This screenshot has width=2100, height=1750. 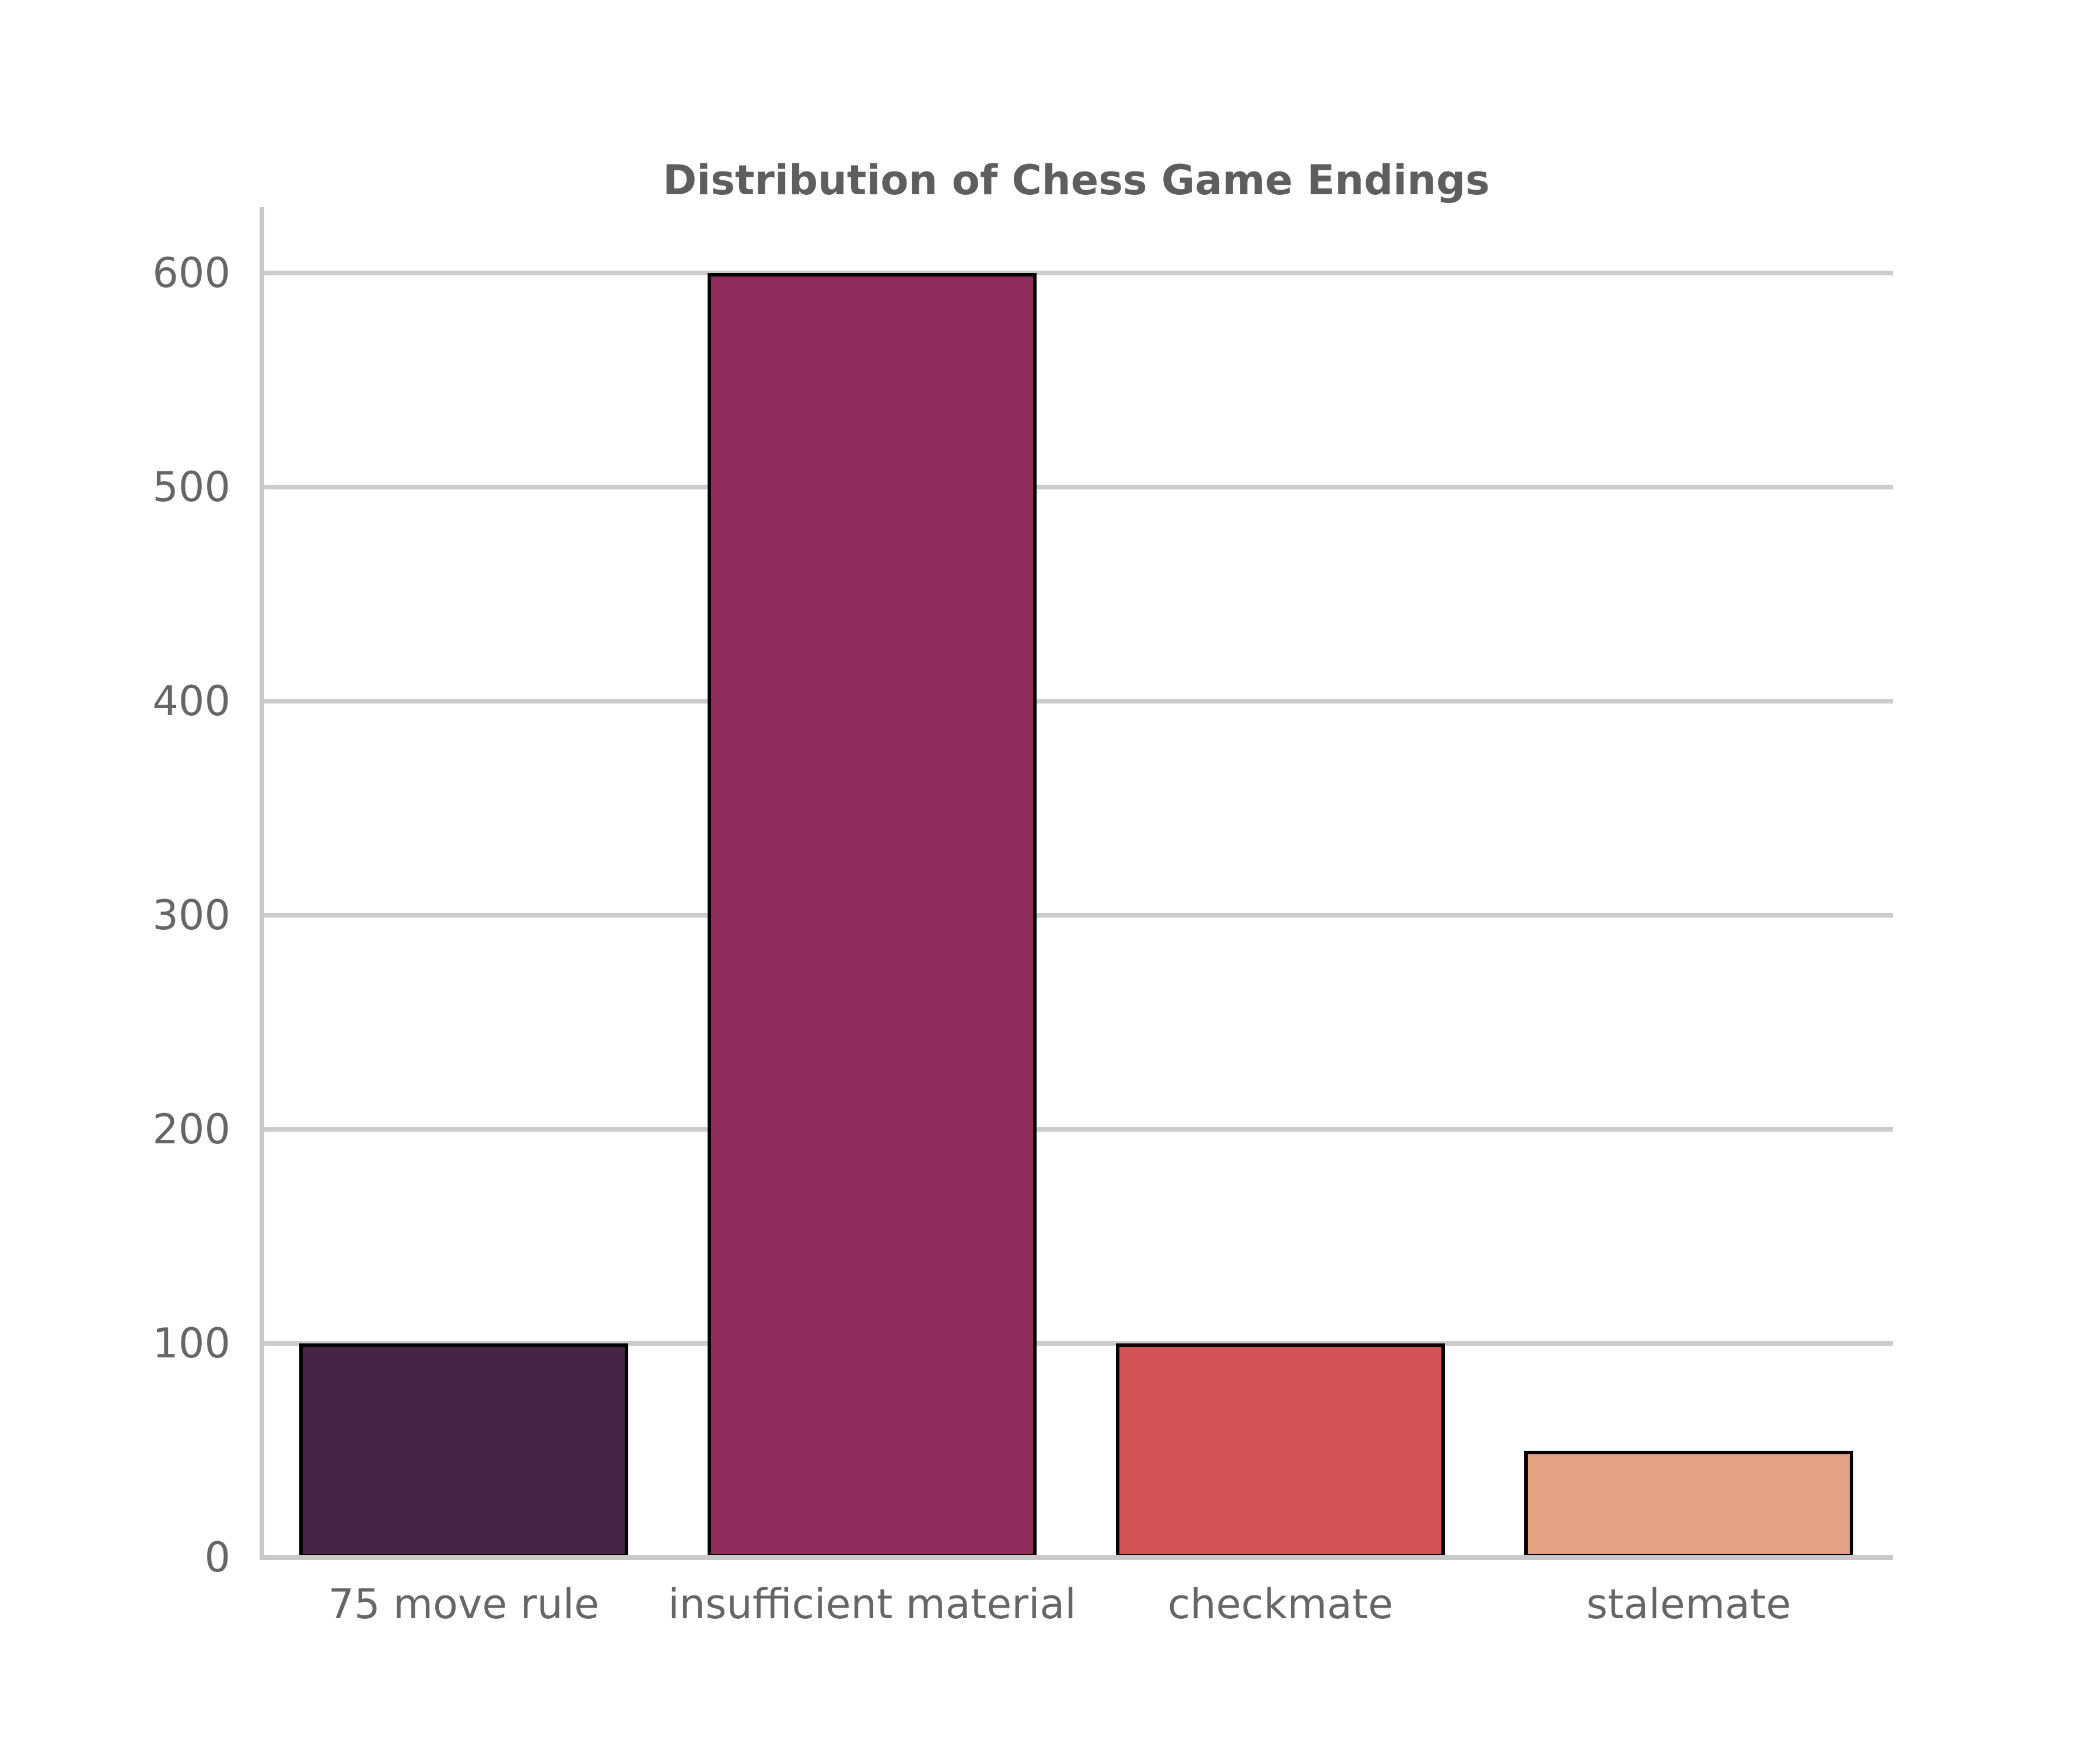 What do you see at coordinates (872, 1604) in the screenshot?
I see `x-tick-label-insufficient-material: insufficient material` at bounding box center [872, 1604].